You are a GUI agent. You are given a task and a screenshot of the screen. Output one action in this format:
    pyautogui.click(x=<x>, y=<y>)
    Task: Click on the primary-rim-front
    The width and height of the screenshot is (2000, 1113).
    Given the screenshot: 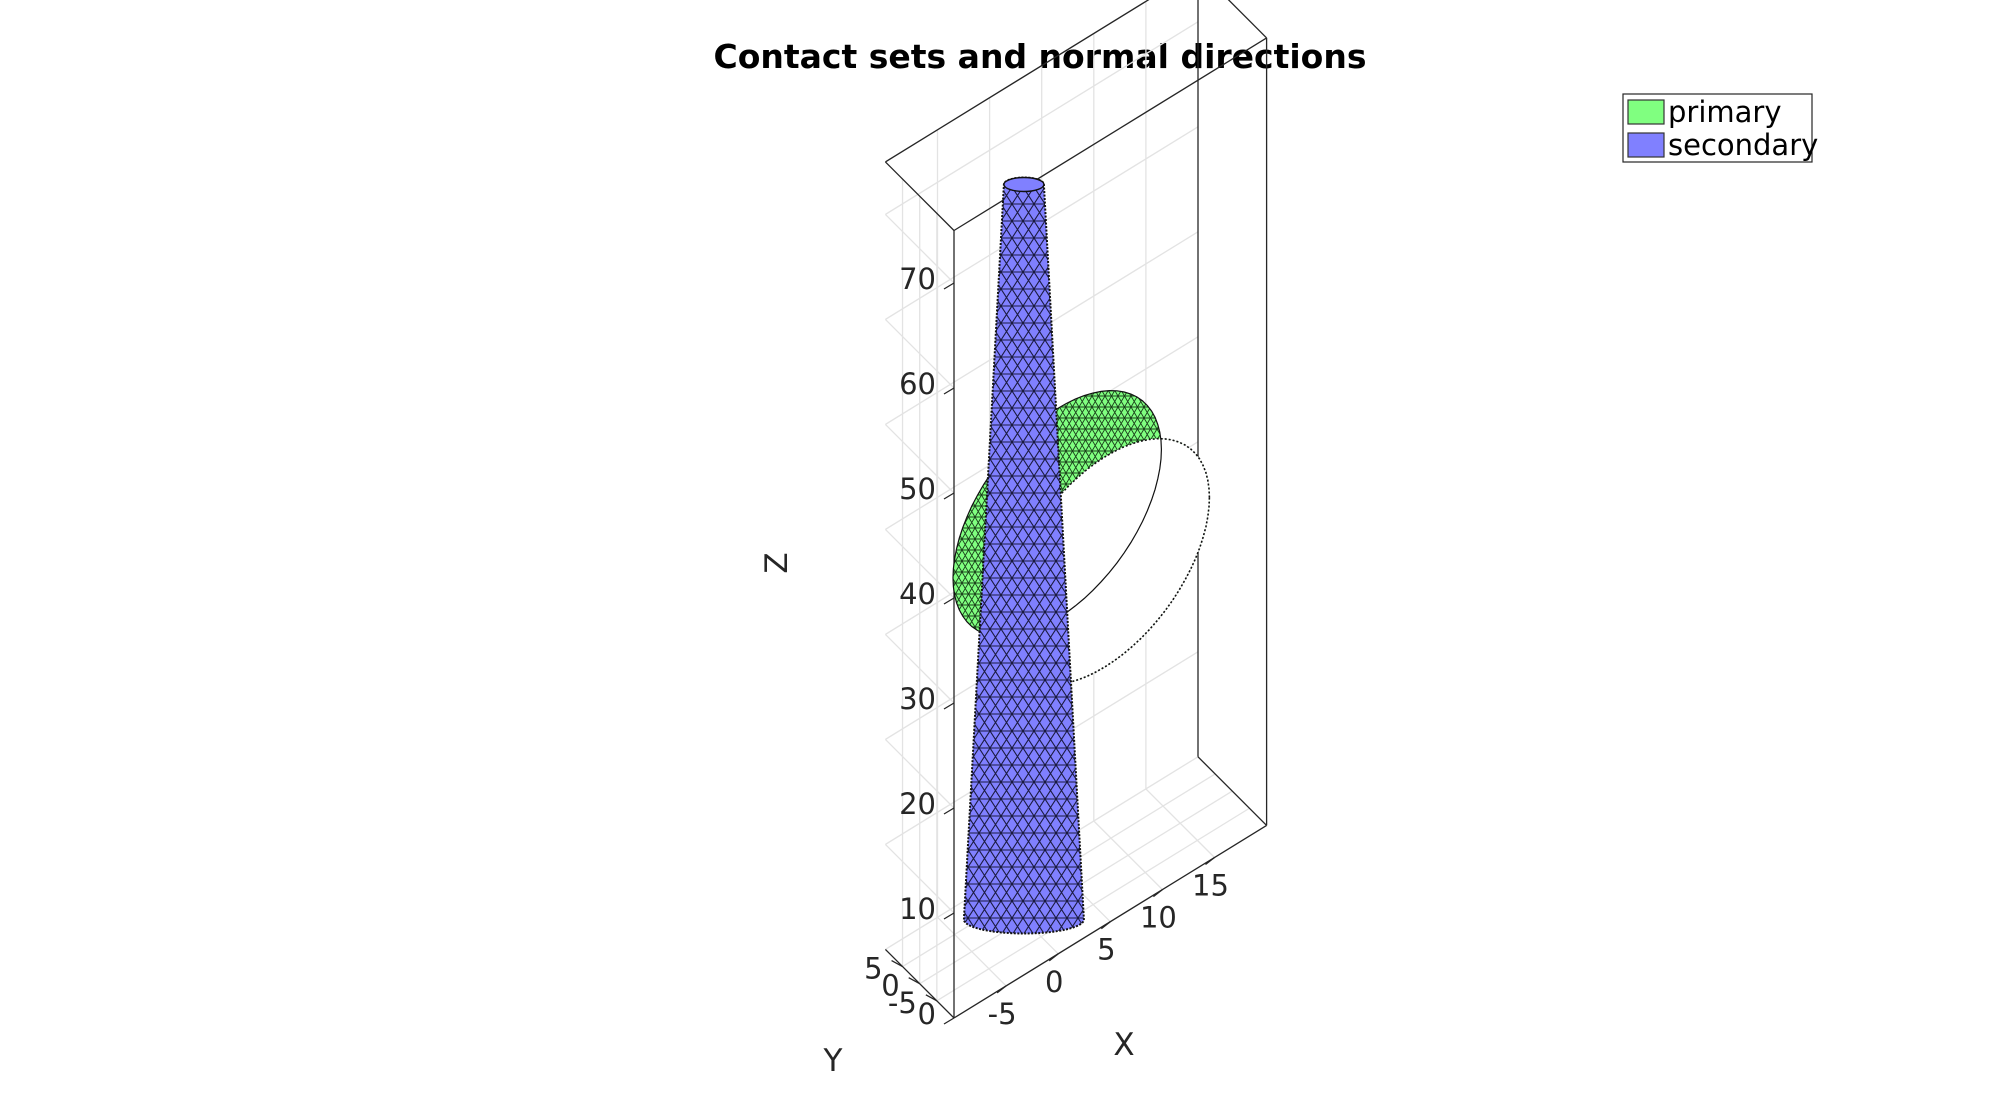 What is the action you would take?
    pyautogui.click(x=1105, y=561)
    